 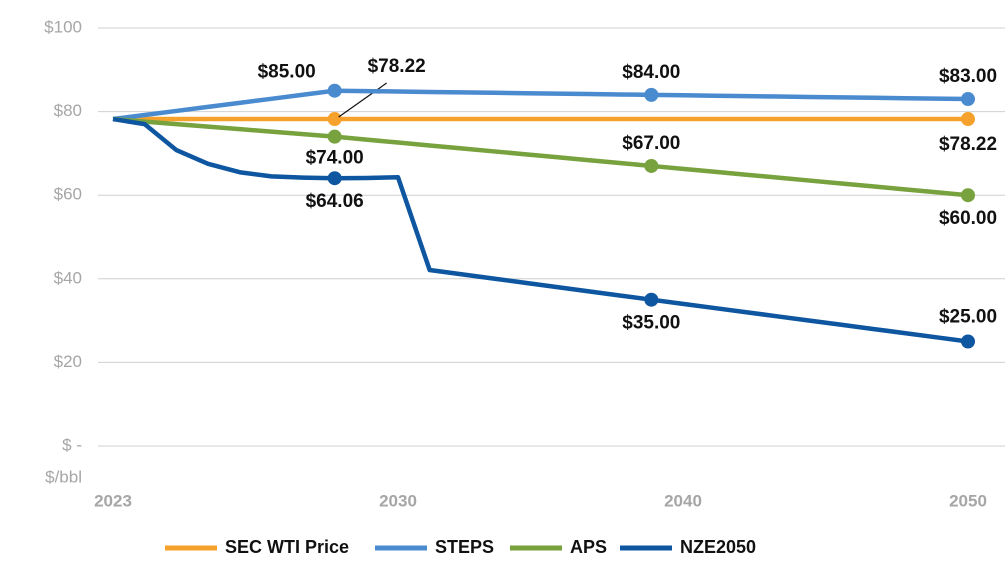 What do you see at coordinates (968, 317) in the screenshot?
I see `data-label: $25.00` at bounding box center [968, 317].